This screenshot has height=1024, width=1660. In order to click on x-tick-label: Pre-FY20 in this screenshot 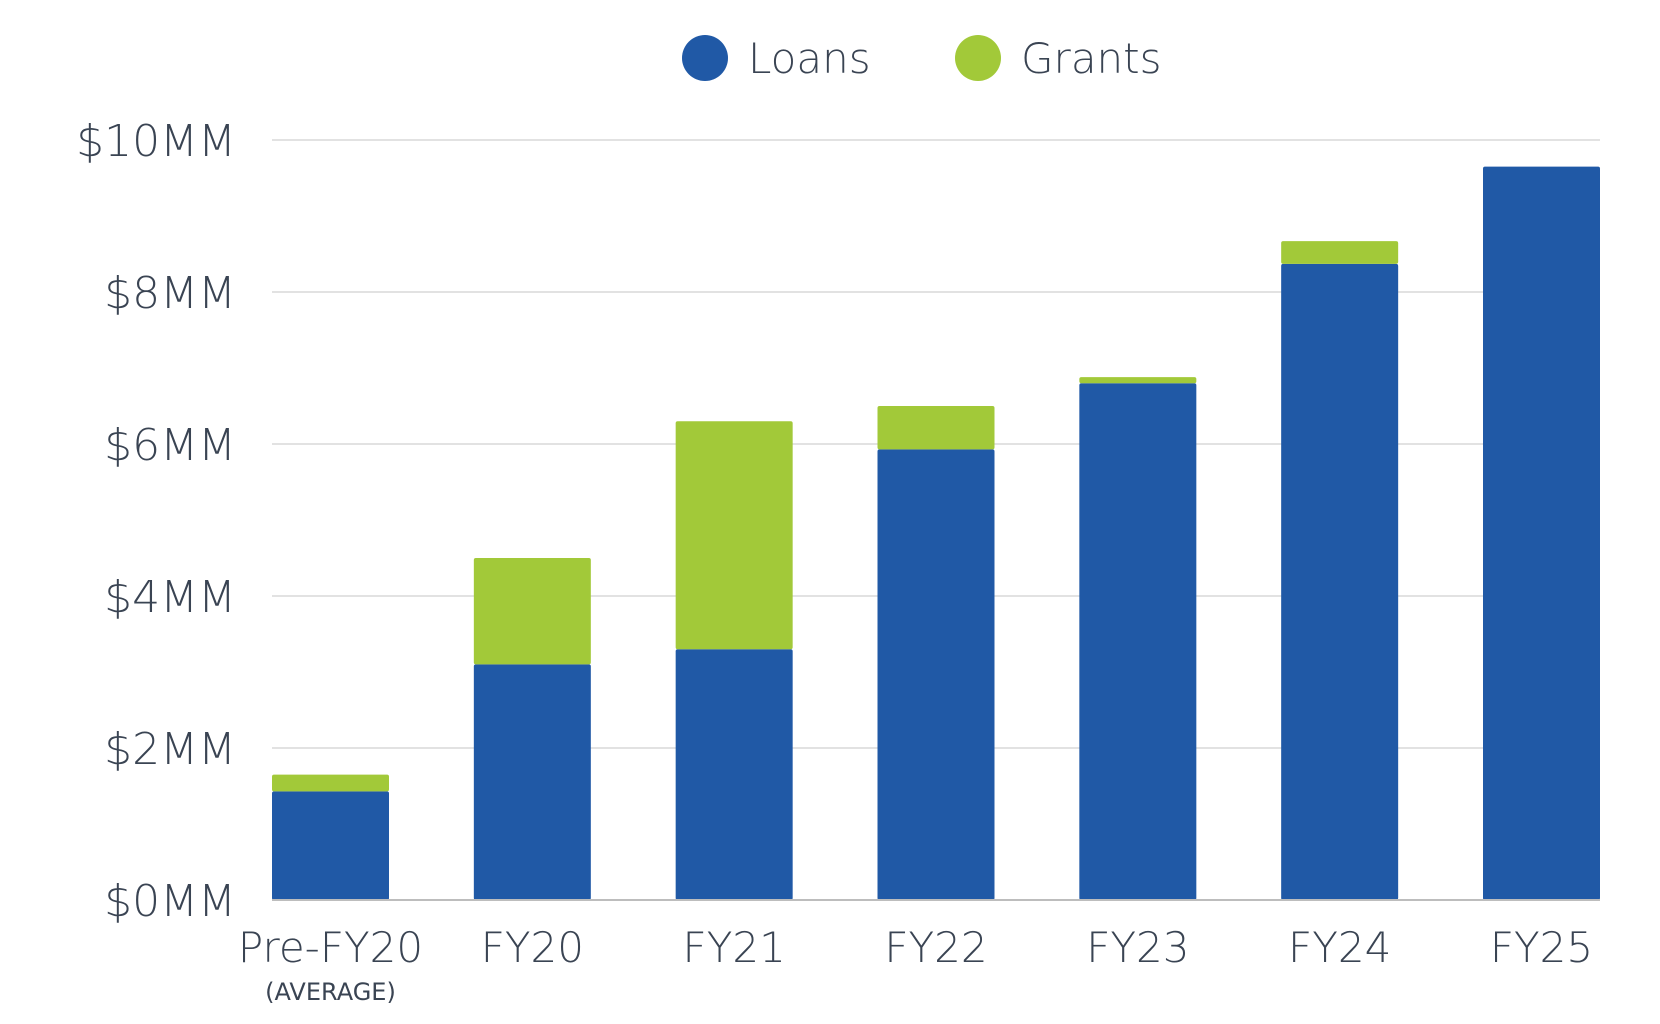, I will do `click(330, 947)`.